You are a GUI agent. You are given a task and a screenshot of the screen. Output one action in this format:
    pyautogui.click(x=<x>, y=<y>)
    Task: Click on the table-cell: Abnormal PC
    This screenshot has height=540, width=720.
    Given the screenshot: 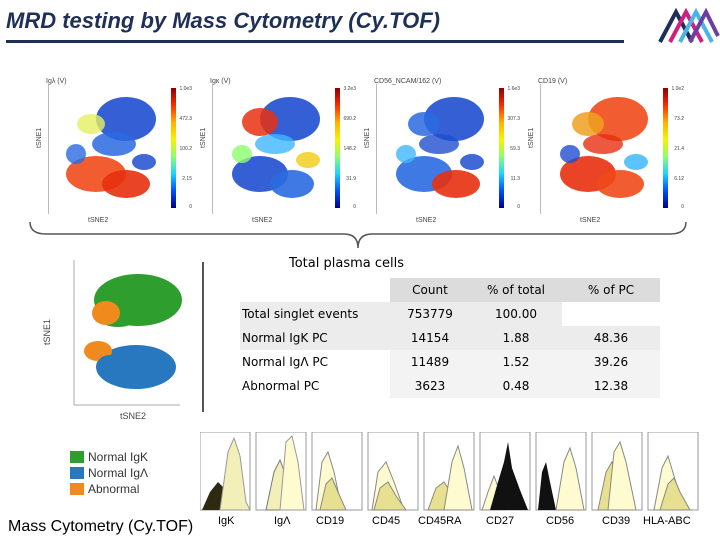 What is the action you would take?
    pyautogui.click(x=281, y=386)
    